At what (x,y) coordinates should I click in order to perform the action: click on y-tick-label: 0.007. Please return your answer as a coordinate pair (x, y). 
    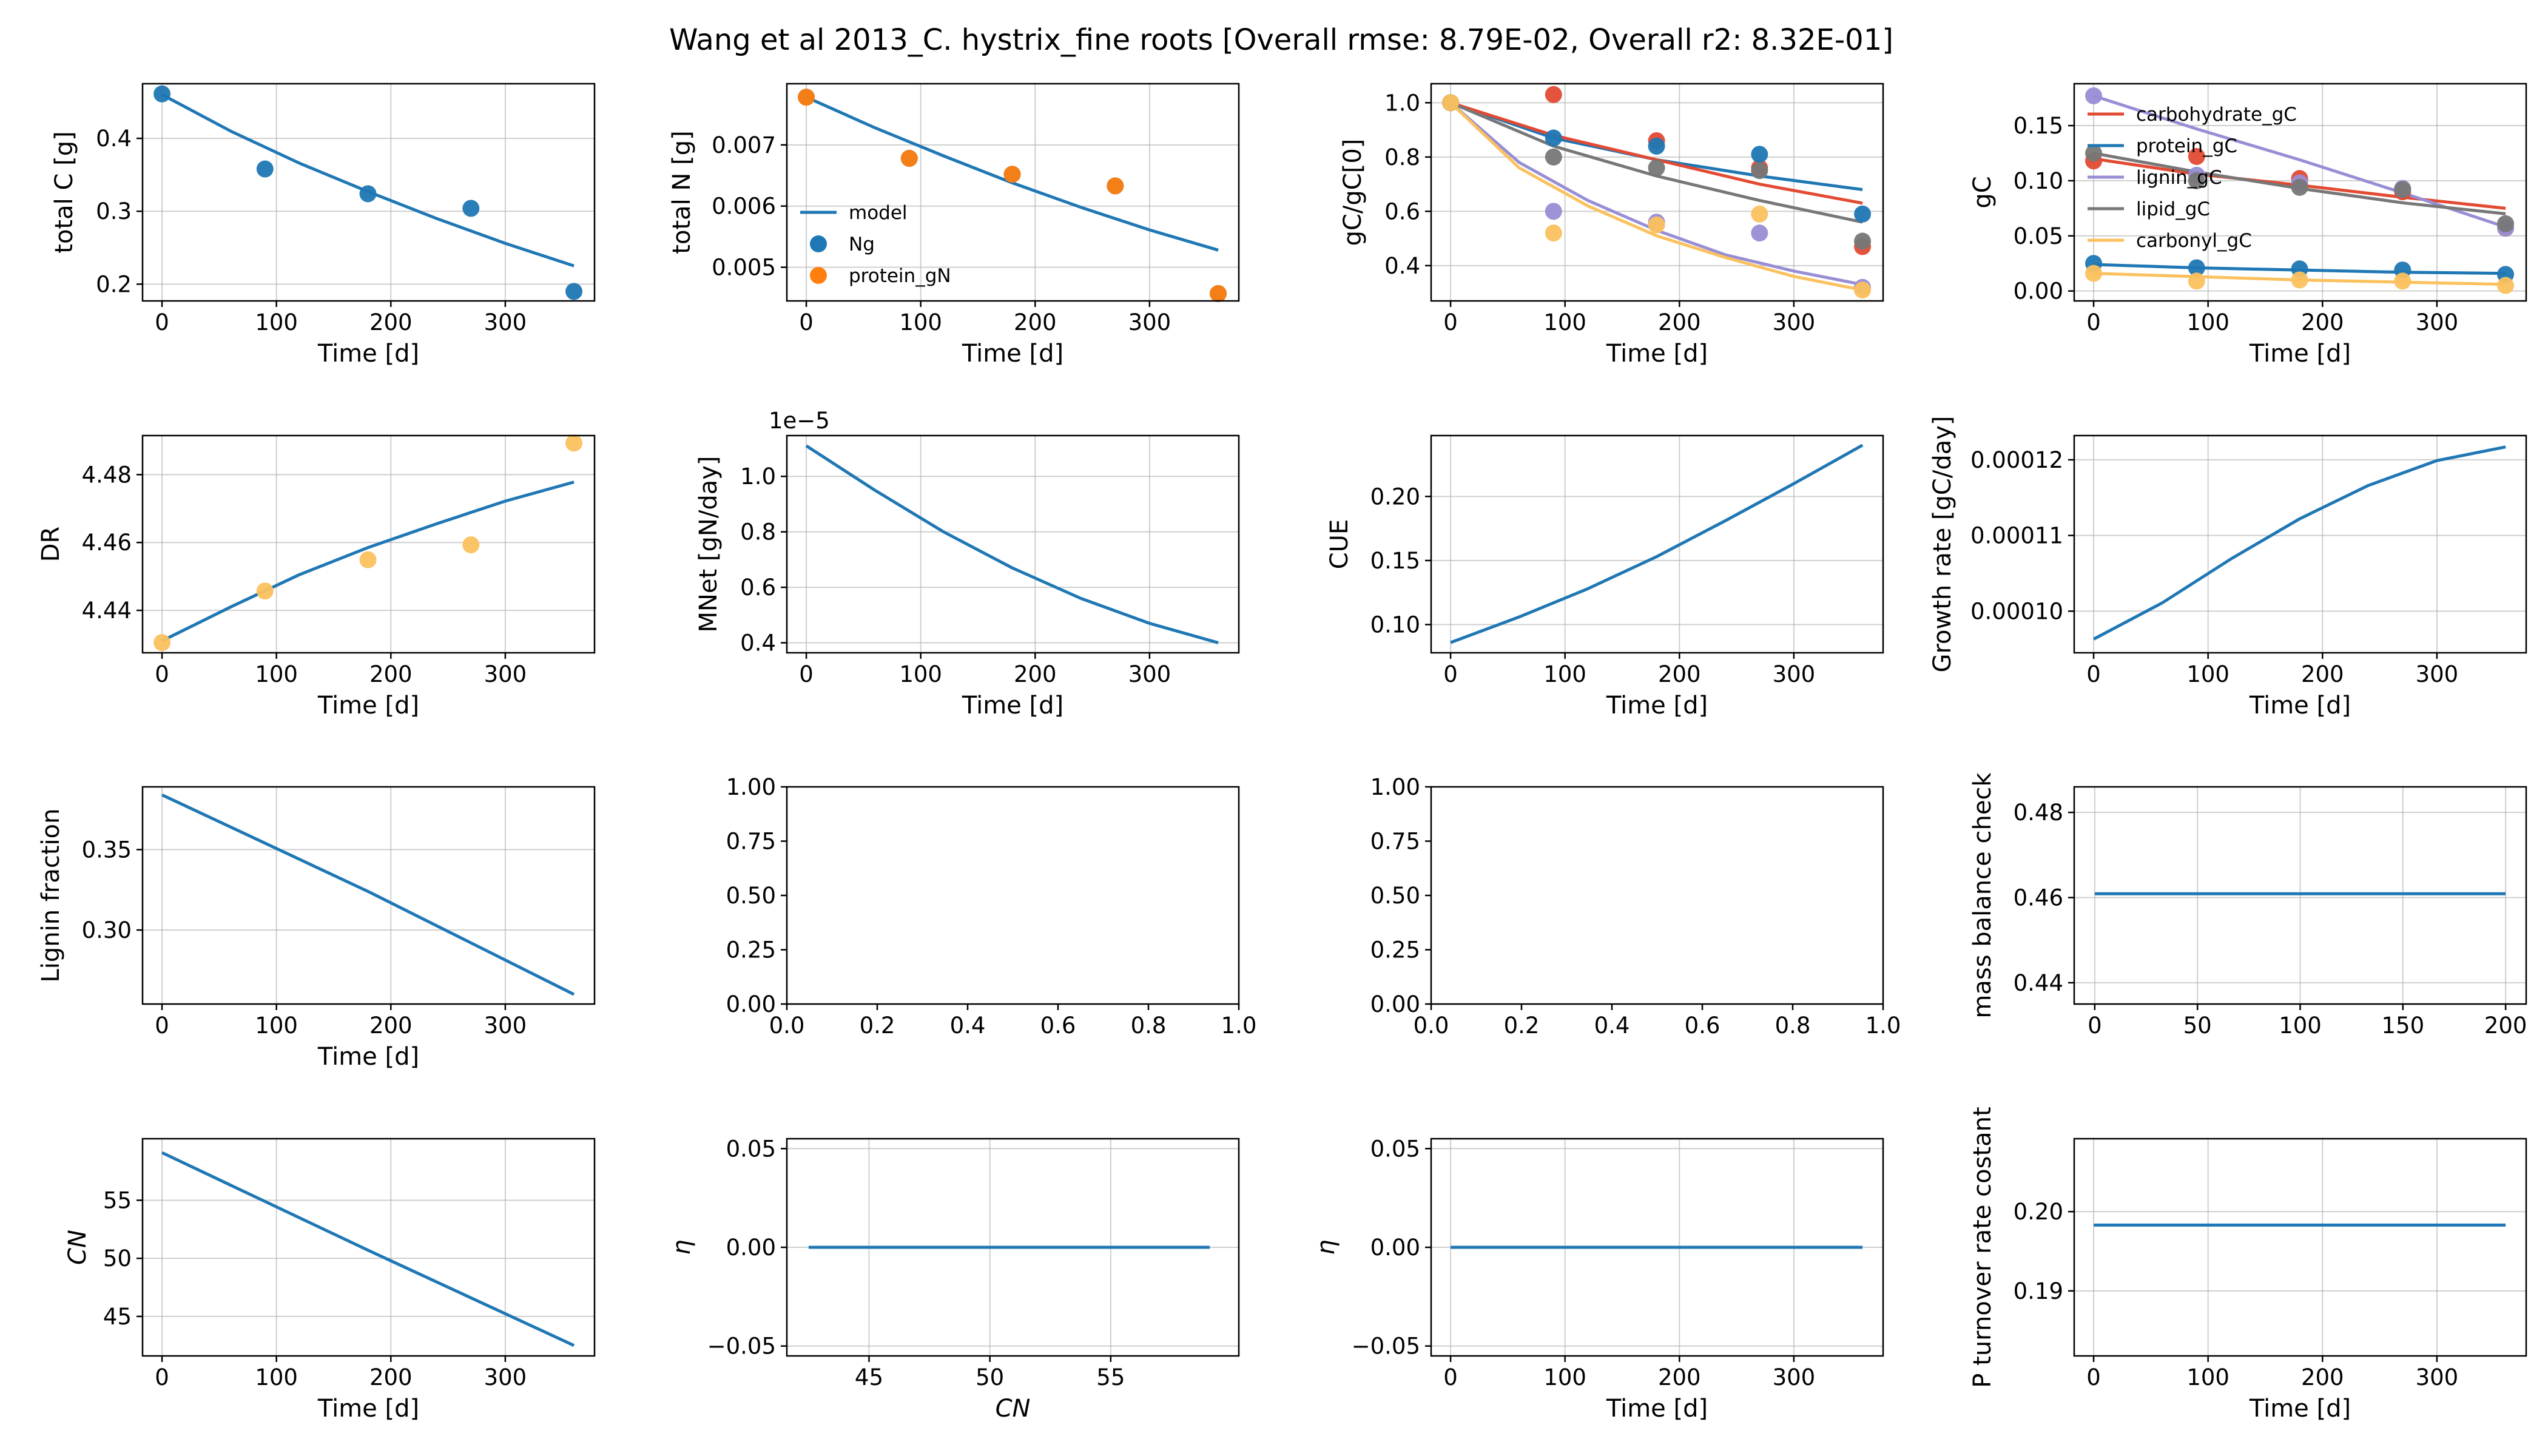
    Looking at the image, I should click on (744, 145).